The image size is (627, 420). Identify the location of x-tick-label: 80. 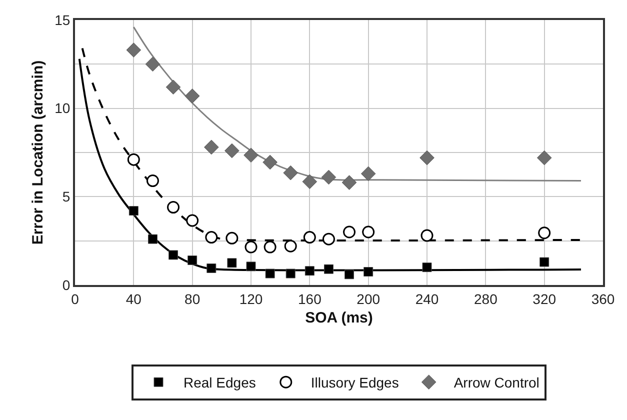
(192, 298).